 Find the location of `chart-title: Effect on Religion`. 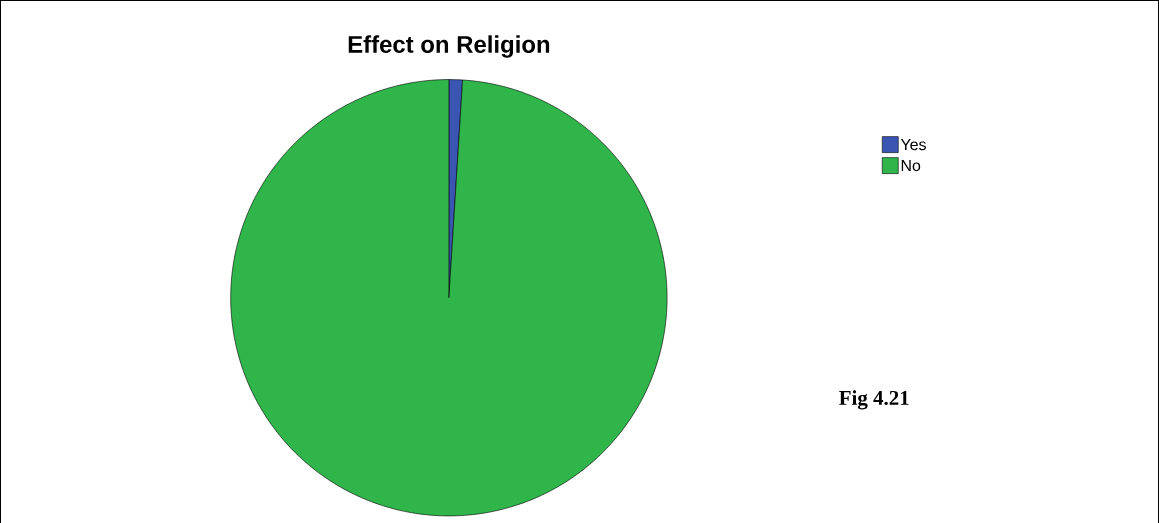

chart-title: Effect on Religion is located at coordinates (449, 46).